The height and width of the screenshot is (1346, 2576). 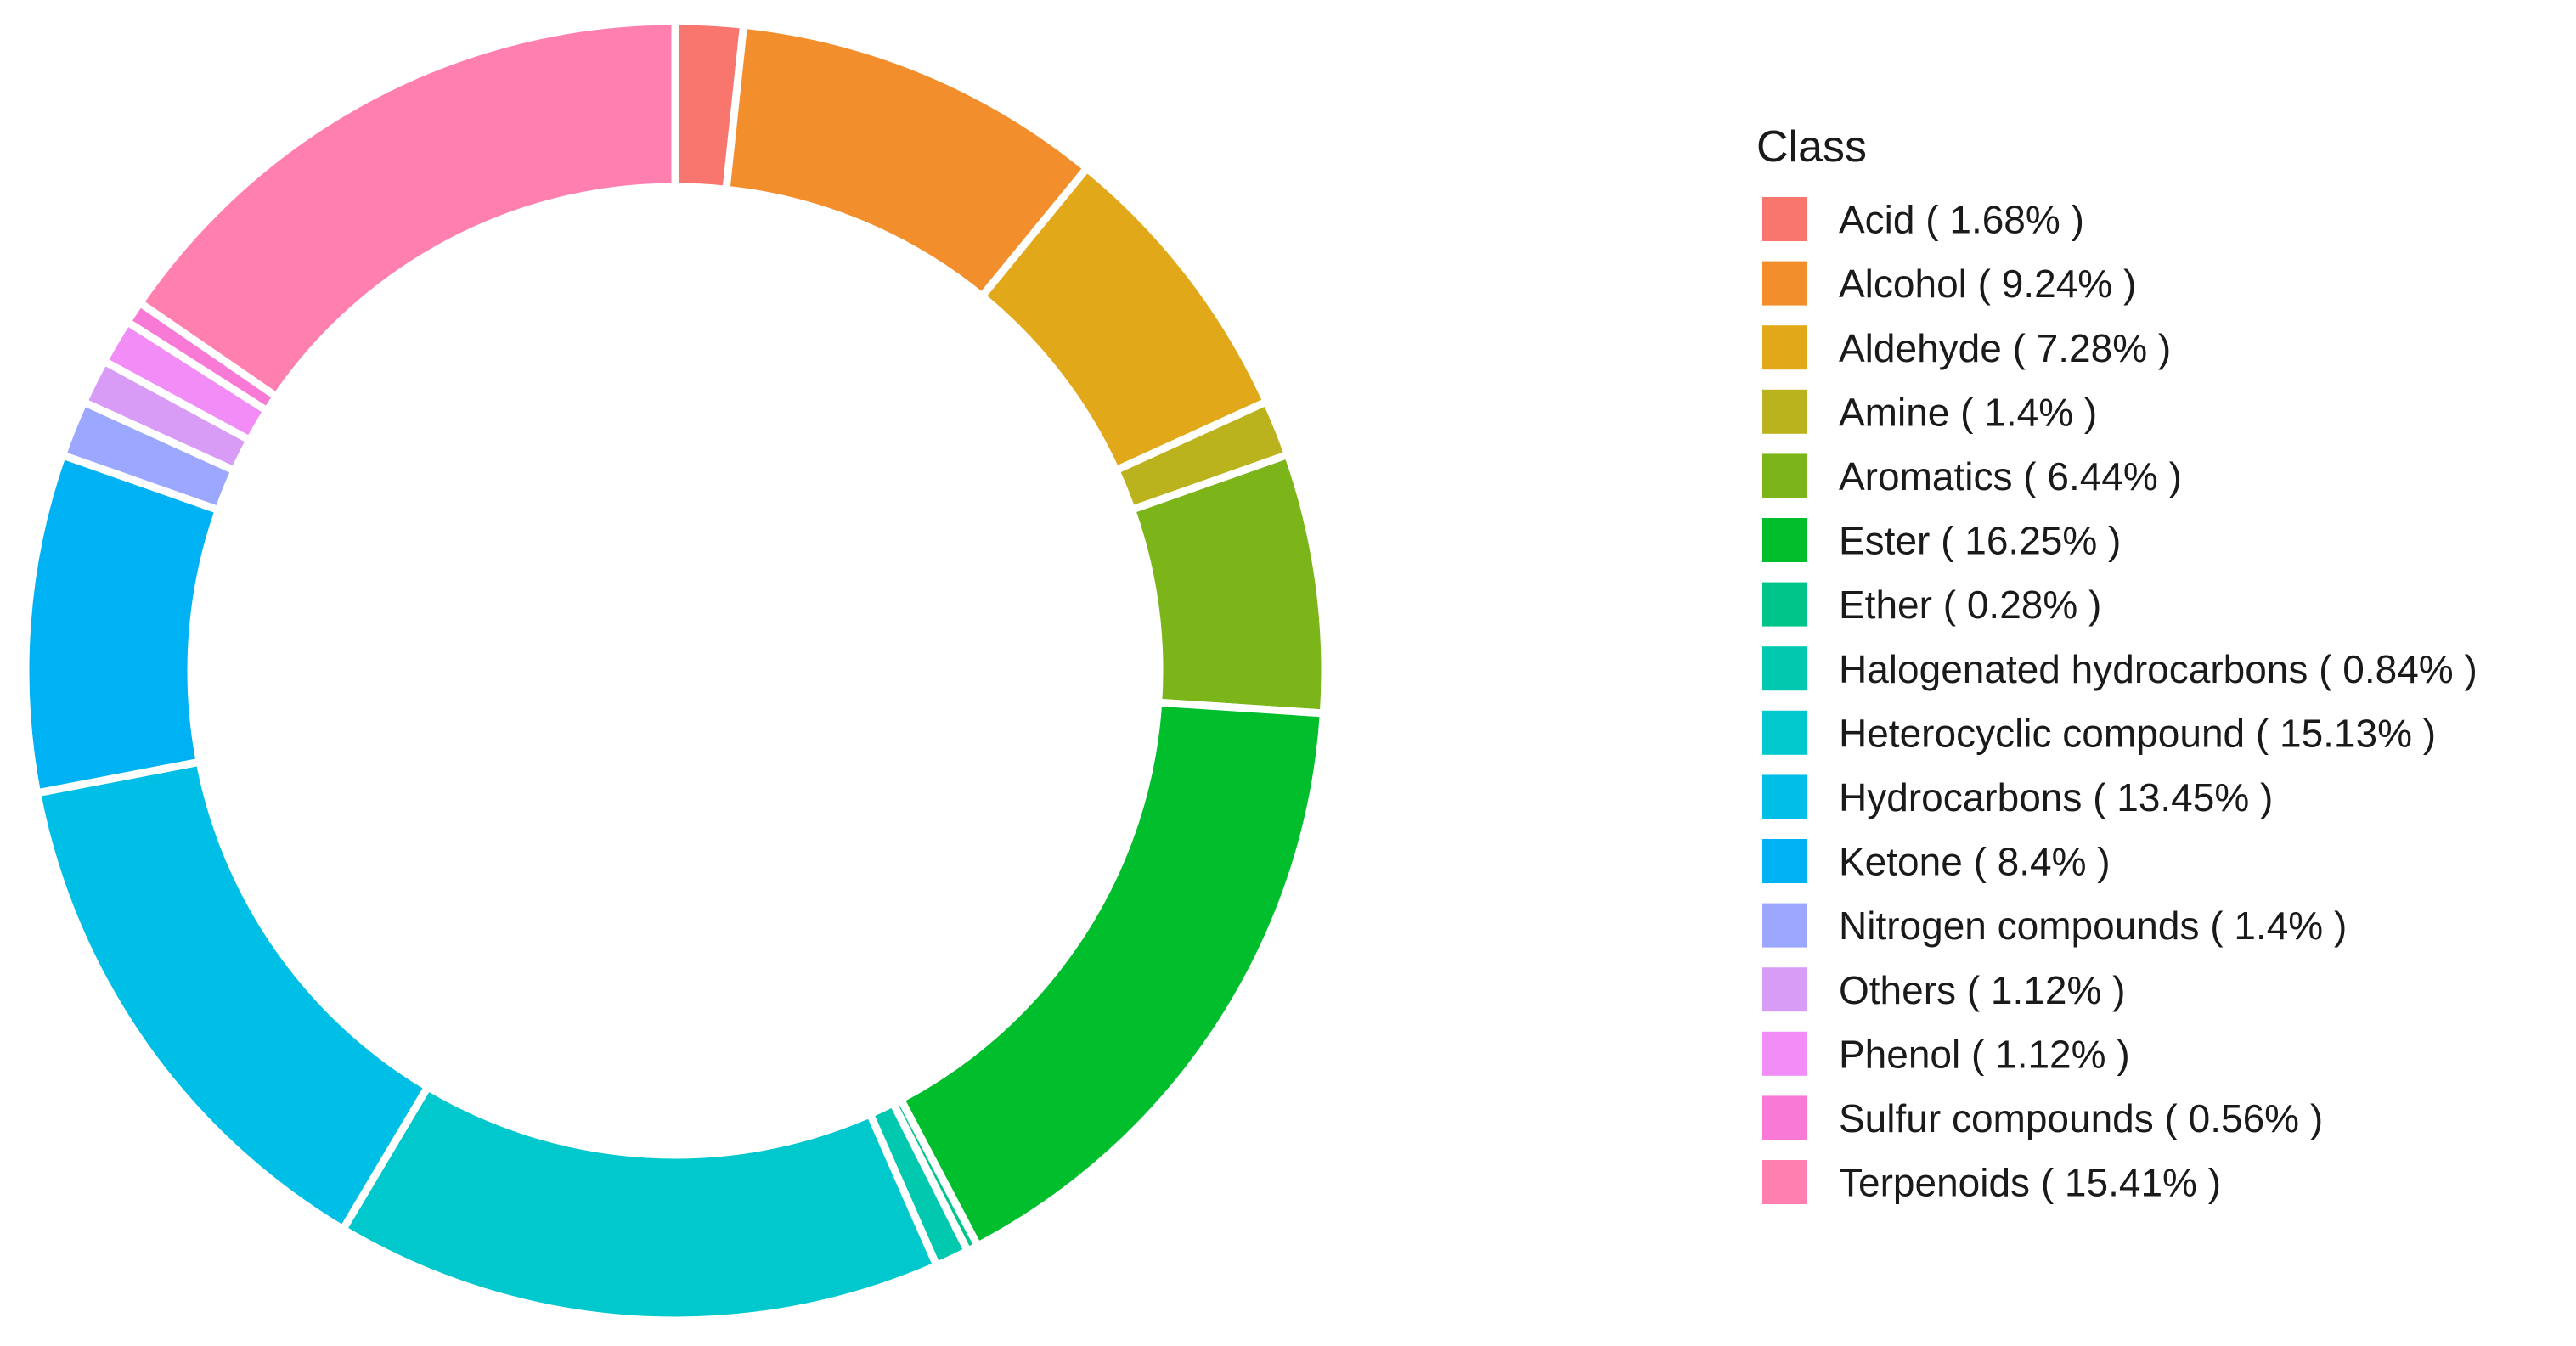 What do you see at coordinates (1784, 1053) in the screenshot?
I see `legend-key-phenol` at bounding box center [1784, 1053].